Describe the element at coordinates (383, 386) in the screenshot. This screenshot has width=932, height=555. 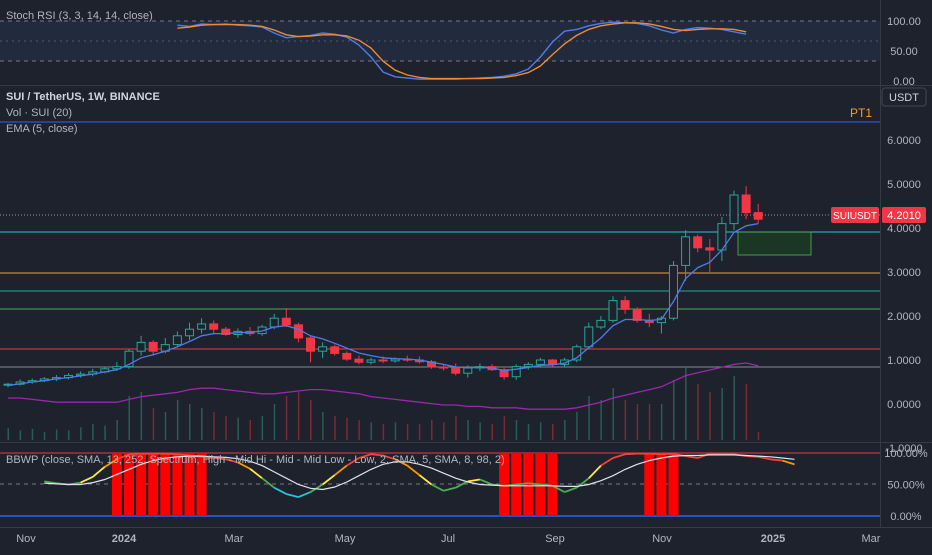
I see `volume-ma-line` at that location.